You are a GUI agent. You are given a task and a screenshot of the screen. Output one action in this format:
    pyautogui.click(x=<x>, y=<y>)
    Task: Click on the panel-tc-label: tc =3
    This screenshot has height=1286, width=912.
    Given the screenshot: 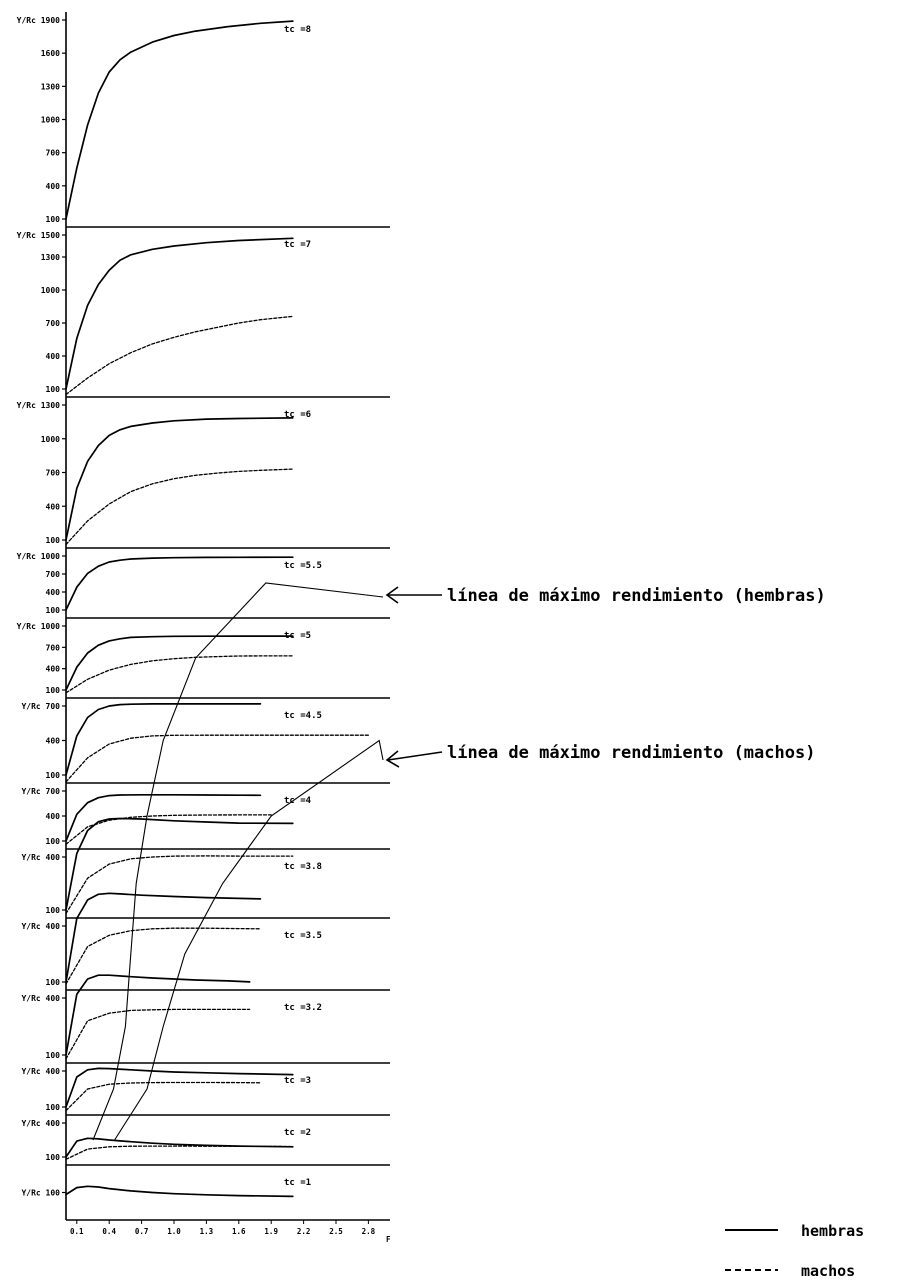 What is the action you would take?
    pyautogui.click(x=297, y=1081)
    